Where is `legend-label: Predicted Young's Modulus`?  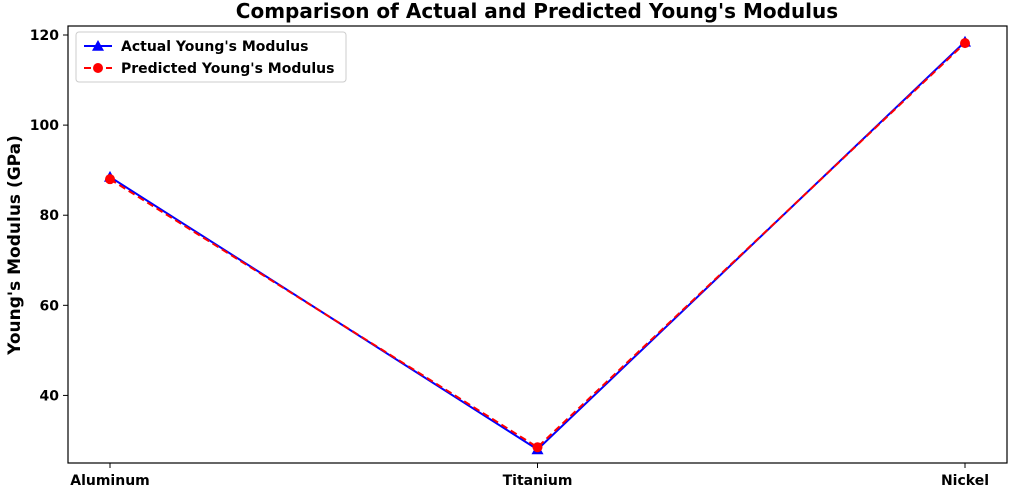
legend-label: Predicted Young's Modulus is located at coordinates (227, 69).